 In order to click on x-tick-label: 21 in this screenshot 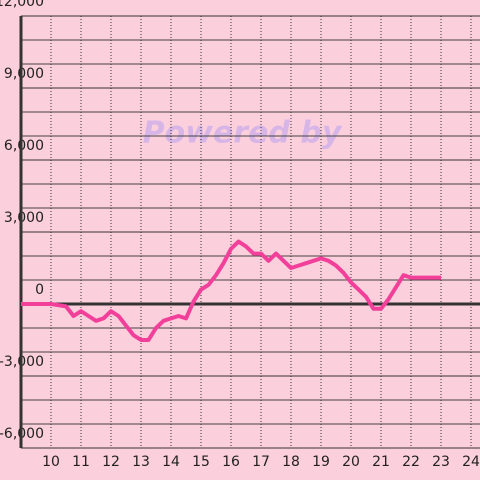, I will do `click(381, 462)`.